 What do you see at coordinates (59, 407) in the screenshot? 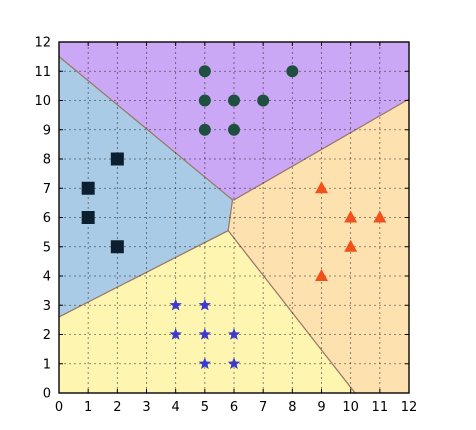
I see `x-tick-label: 0` at bounding box center [59, 407].